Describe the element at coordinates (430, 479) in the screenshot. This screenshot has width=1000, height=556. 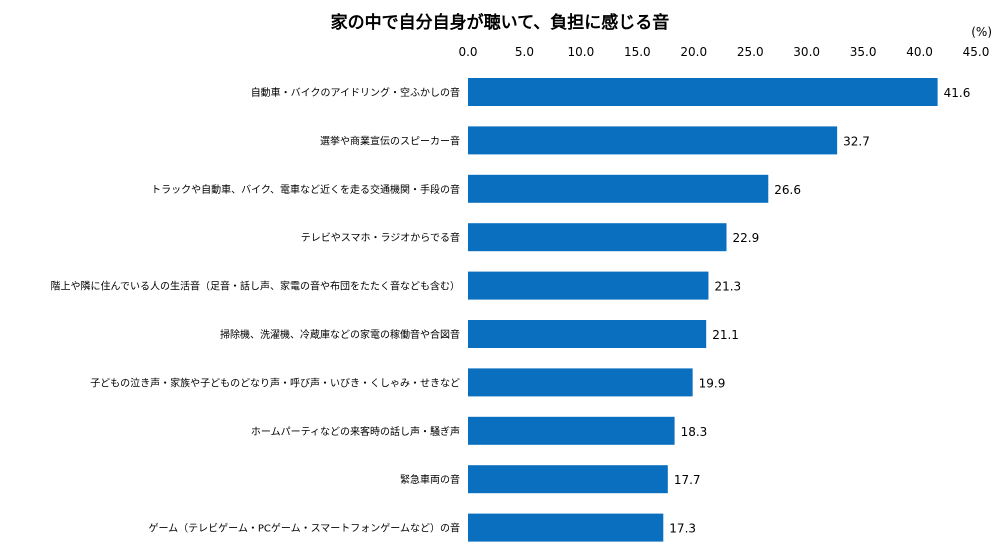
I see `category-label: 緊急車両の音` at that location.